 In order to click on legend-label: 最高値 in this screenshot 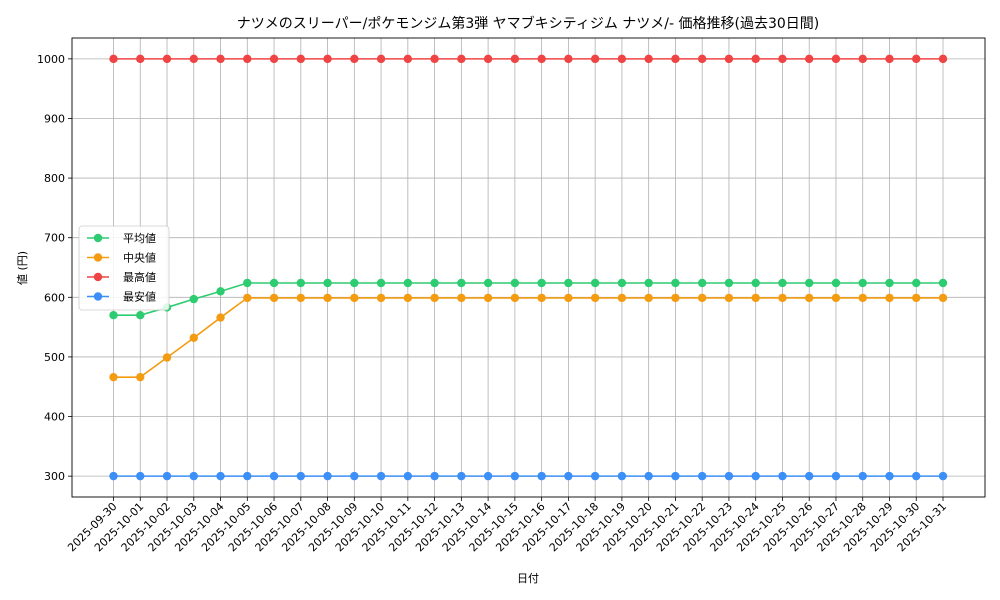, I will do `click(139, 277)`.